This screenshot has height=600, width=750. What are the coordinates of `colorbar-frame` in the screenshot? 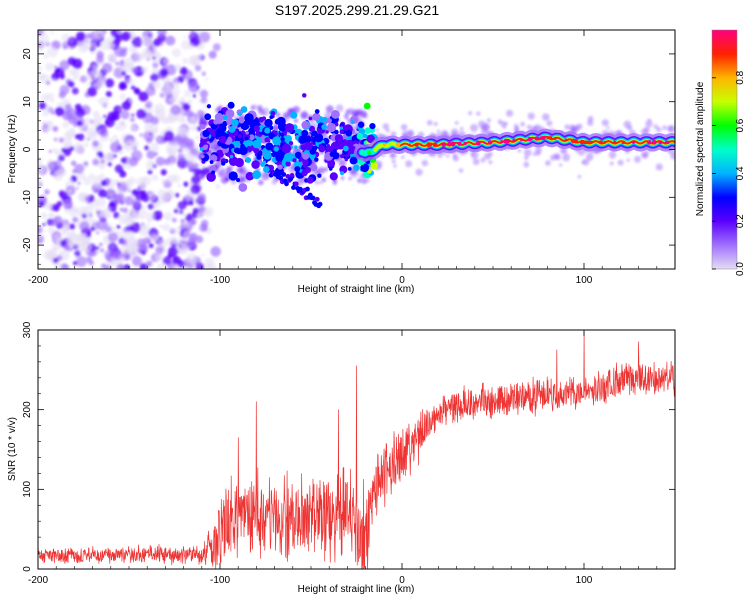 It's located at (724, 149).